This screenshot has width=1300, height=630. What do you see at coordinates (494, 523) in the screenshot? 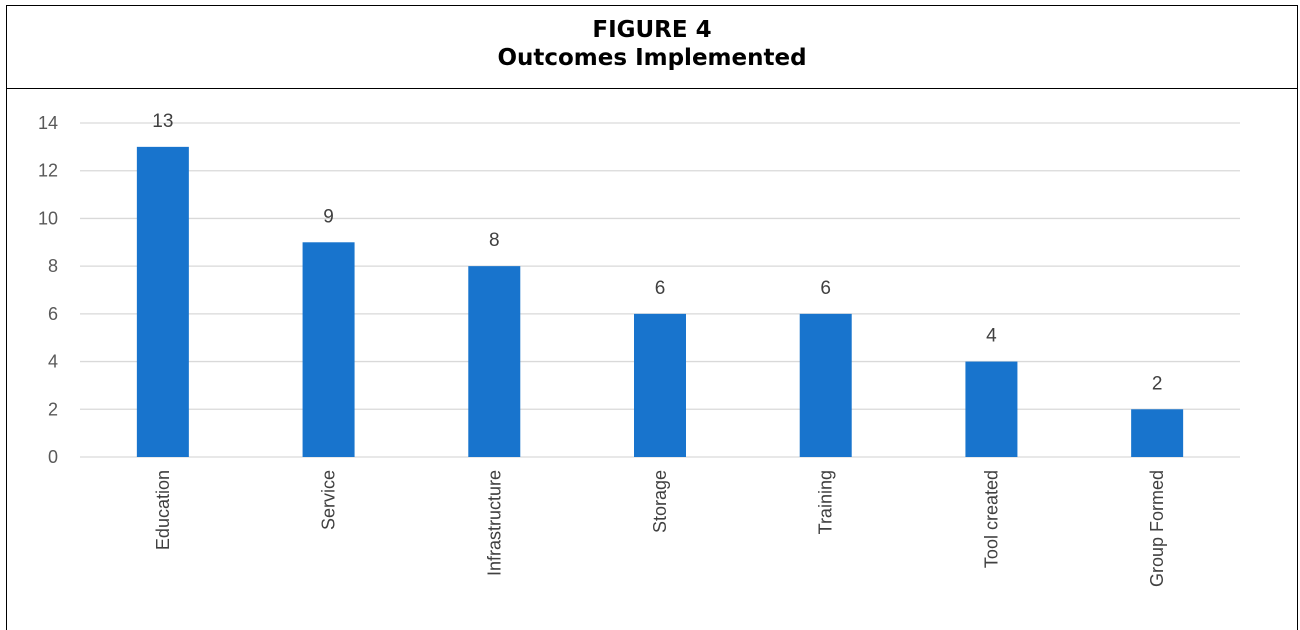
I see `x-tick-label: Infrastructure` at bounding box center [494, 523].